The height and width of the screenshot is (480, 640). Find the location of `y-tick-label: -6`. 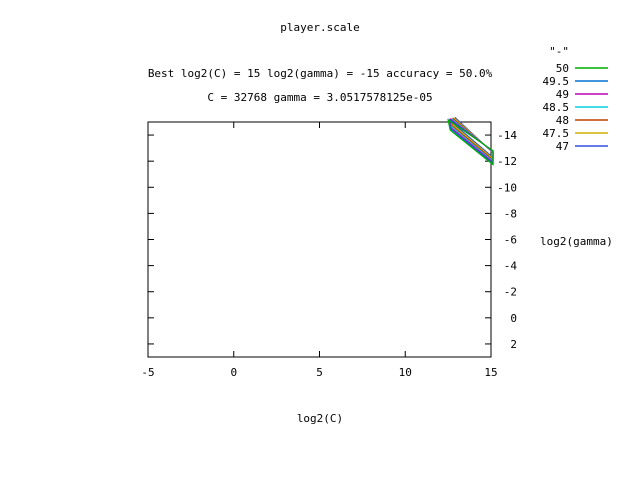

y-tick-label: -6 is located at coordinates (510, 240).